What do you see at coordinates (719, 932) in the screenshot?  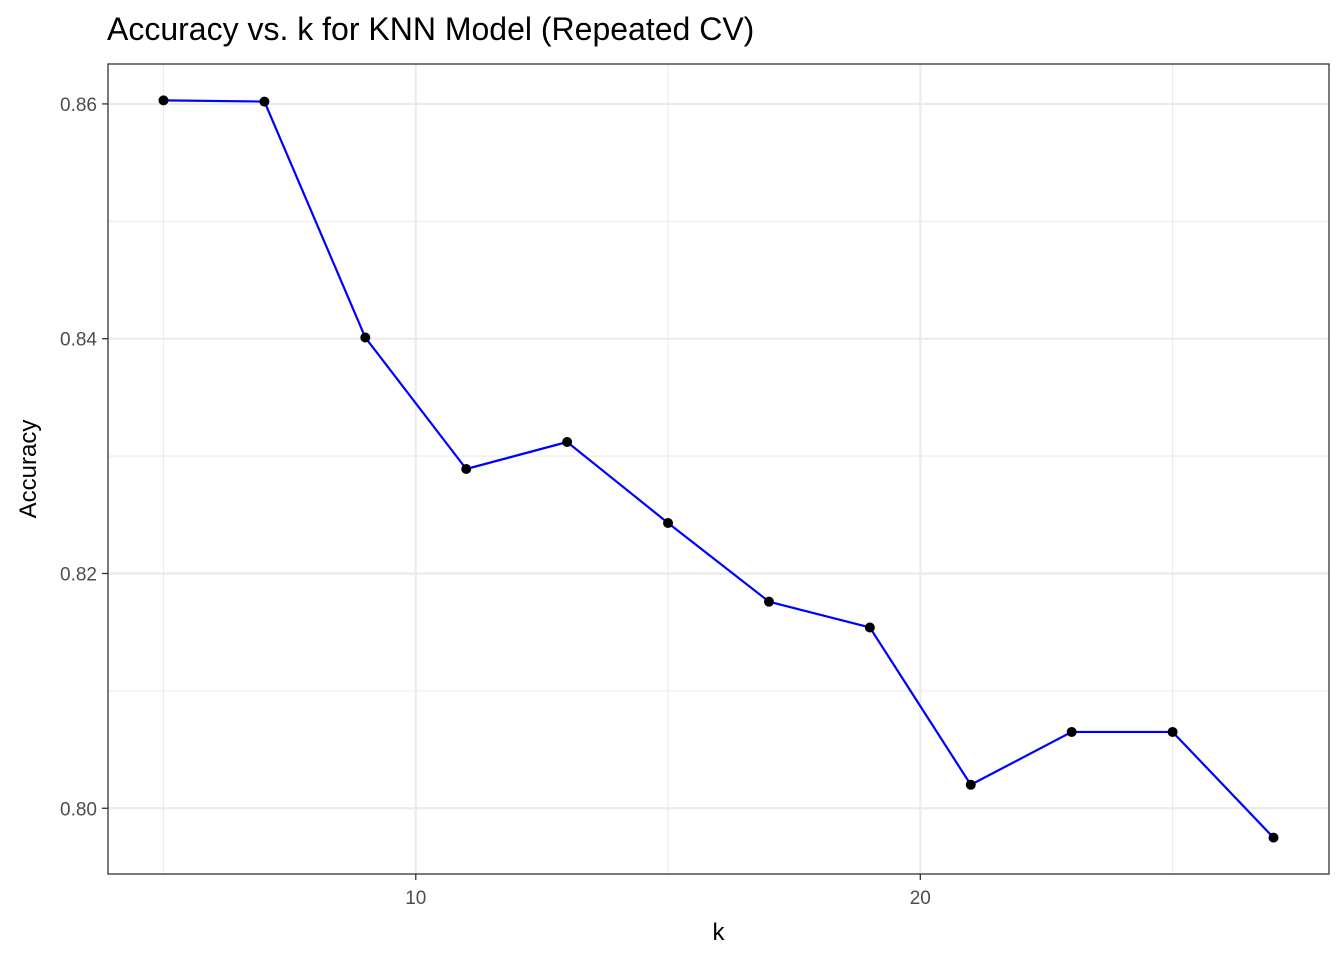 I see `x-axis-title: k` at bounding box center [719, 932].